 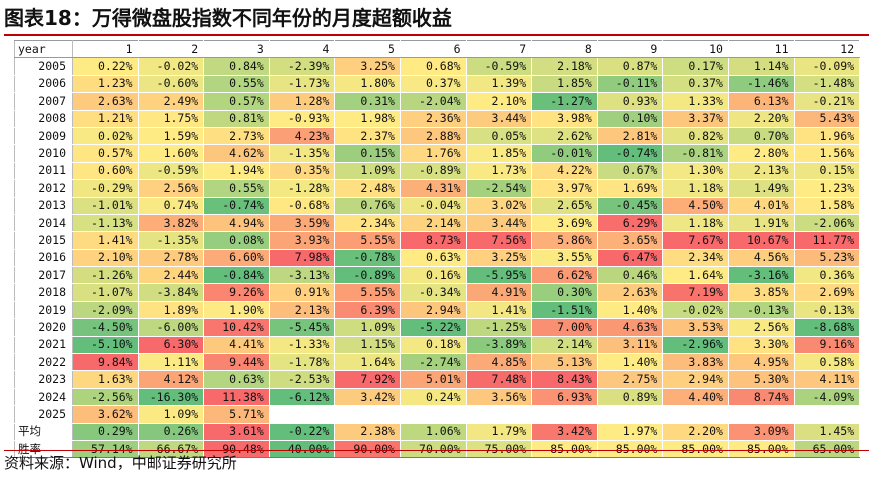 I want to click on column-header-9: 9, so click(x=630, y=49).